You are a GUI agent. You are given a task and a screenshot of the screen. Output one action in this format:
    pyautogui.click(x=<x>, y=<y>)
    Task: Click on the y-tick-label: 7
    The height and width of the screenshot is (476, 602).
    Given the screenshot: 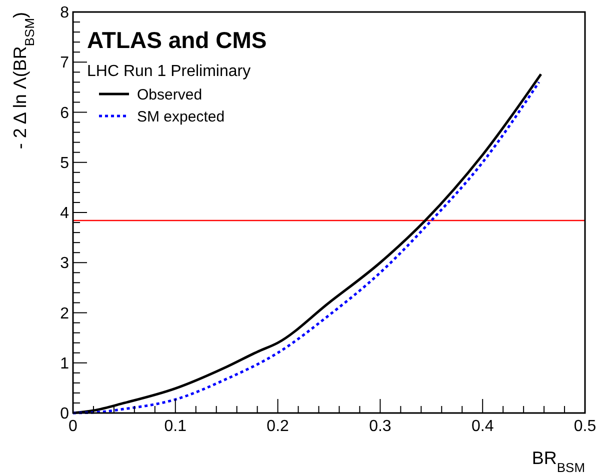 What is the action you would take?
    pyautogui.click(x=65, y=63)
    